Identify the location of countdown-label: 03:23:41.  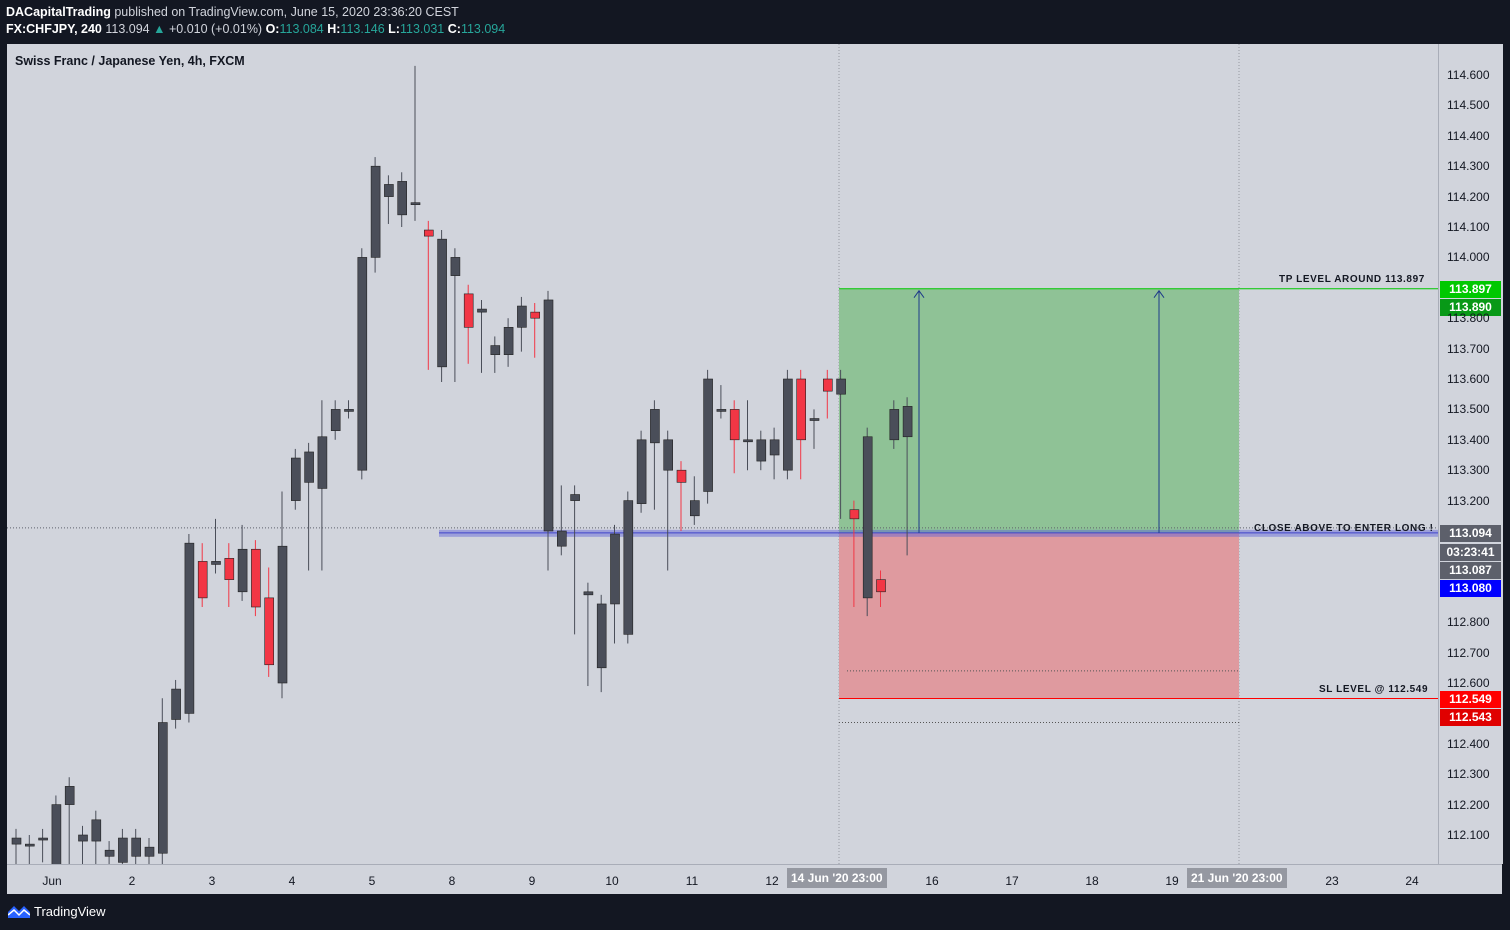
(1470, 552).